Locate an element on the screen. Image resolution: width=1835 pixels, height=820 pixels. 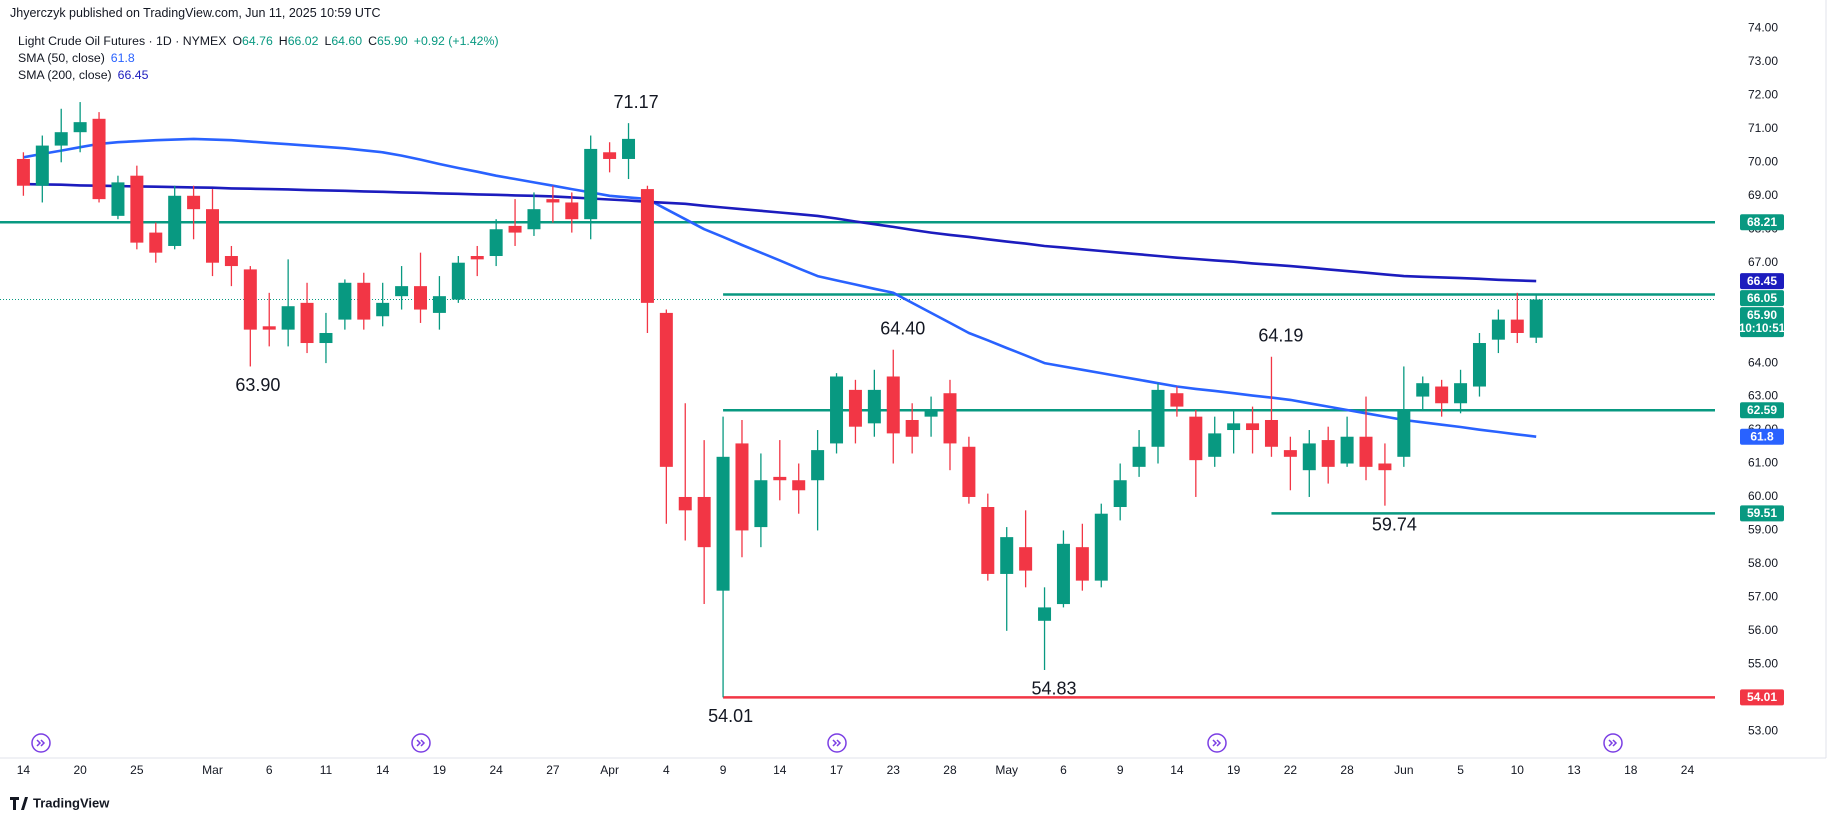
price-tag-label: 66.05 is located at coordinates (1762, 298).